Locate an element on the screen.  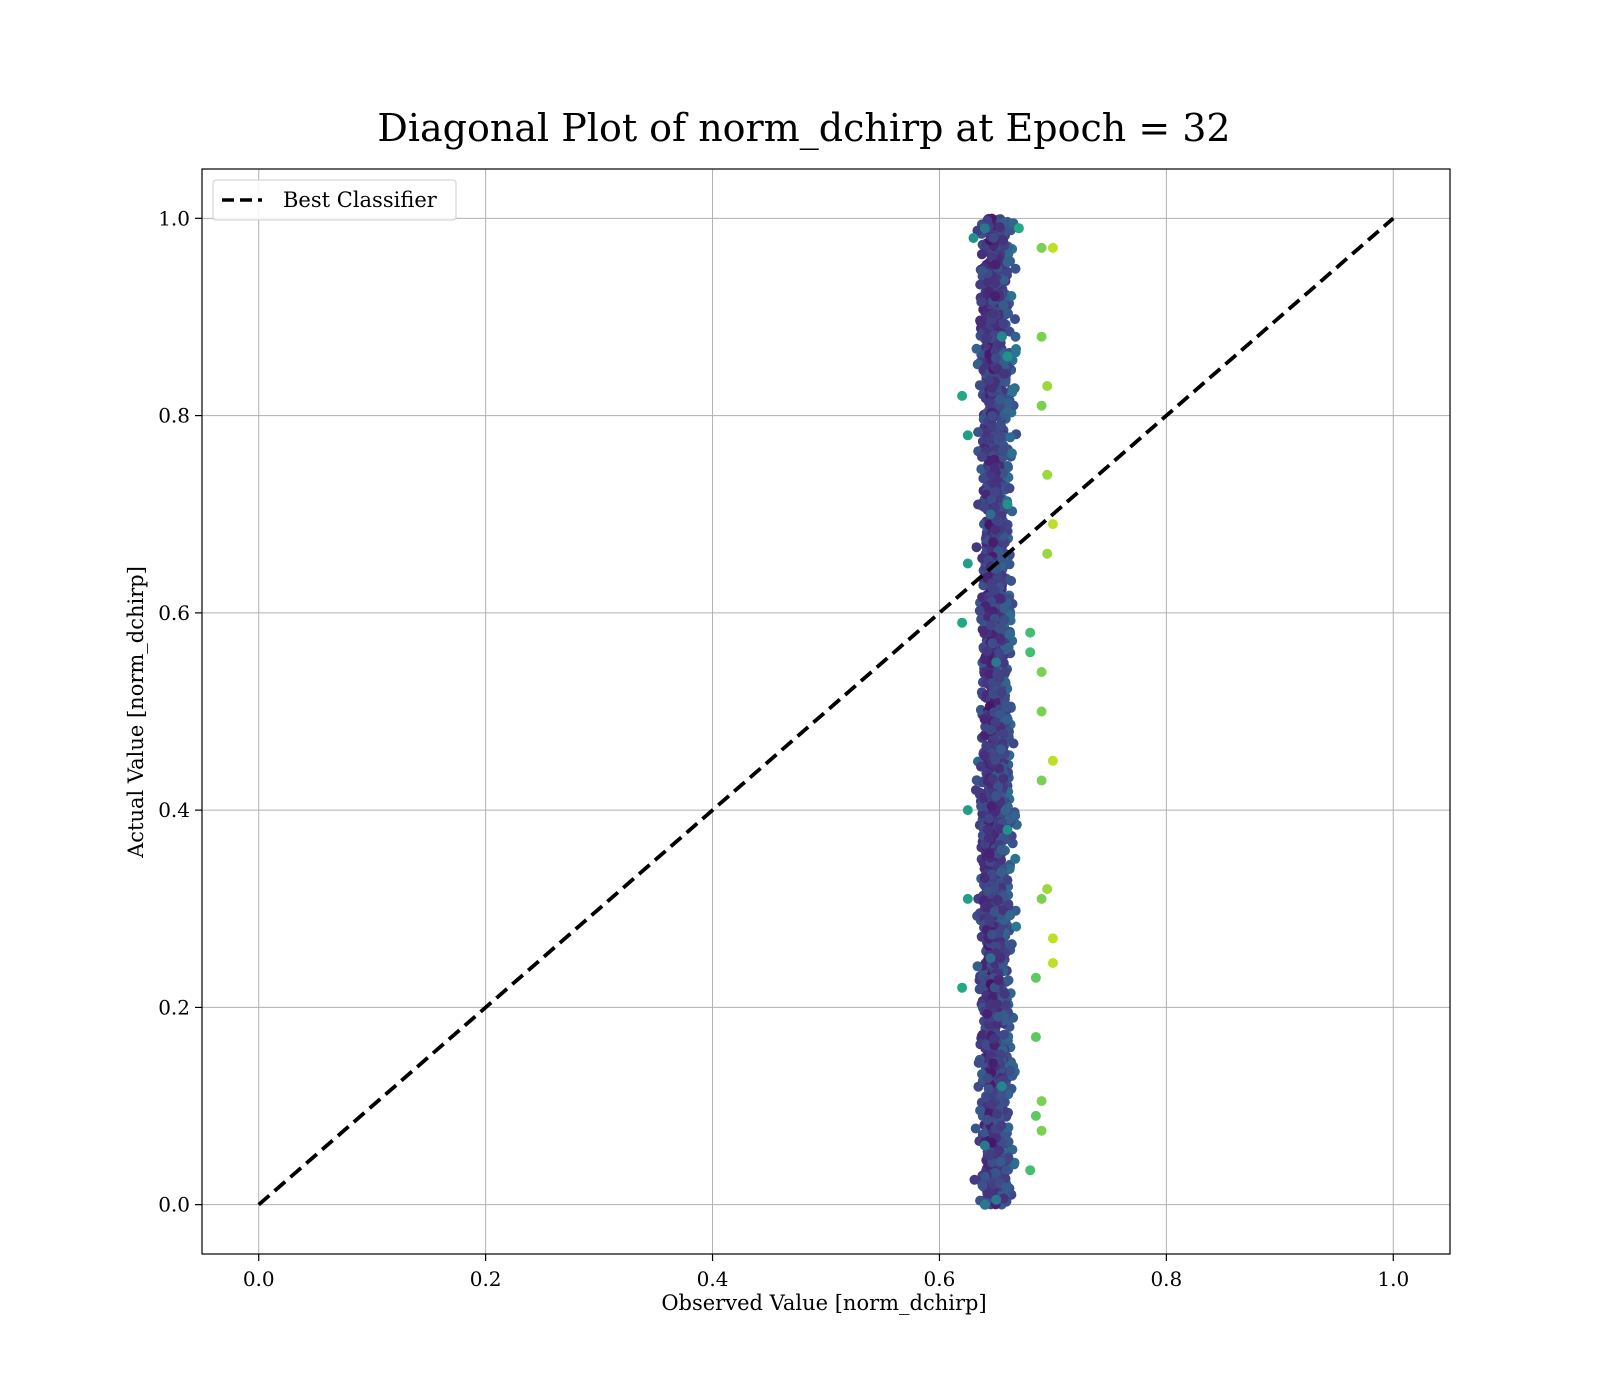
scatter-points is located at coordinates (1007, 711).